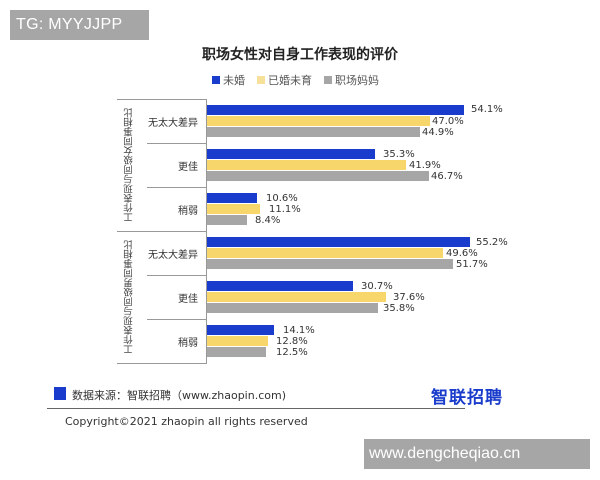 Image resolution: width=600 pixels, height=480 pixels. What do you see at coordinates (79, 25) in the screenshot?
I see `watermark-top-left: TG: MYYJJPP` at bounding box center [79, 25].